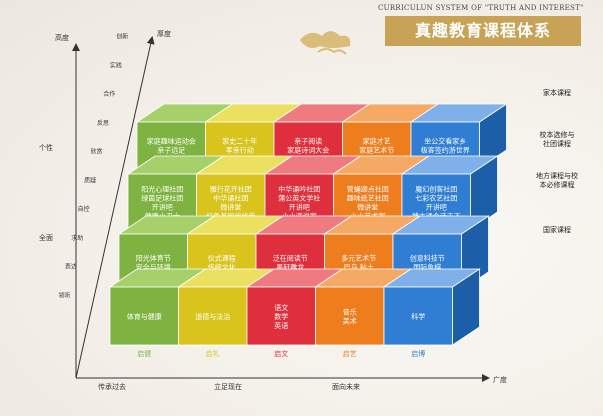  What do you see at coordinates (116, 65) in the screenshot?
I see `depth-level: 实践` at bounding box center [116, 65].